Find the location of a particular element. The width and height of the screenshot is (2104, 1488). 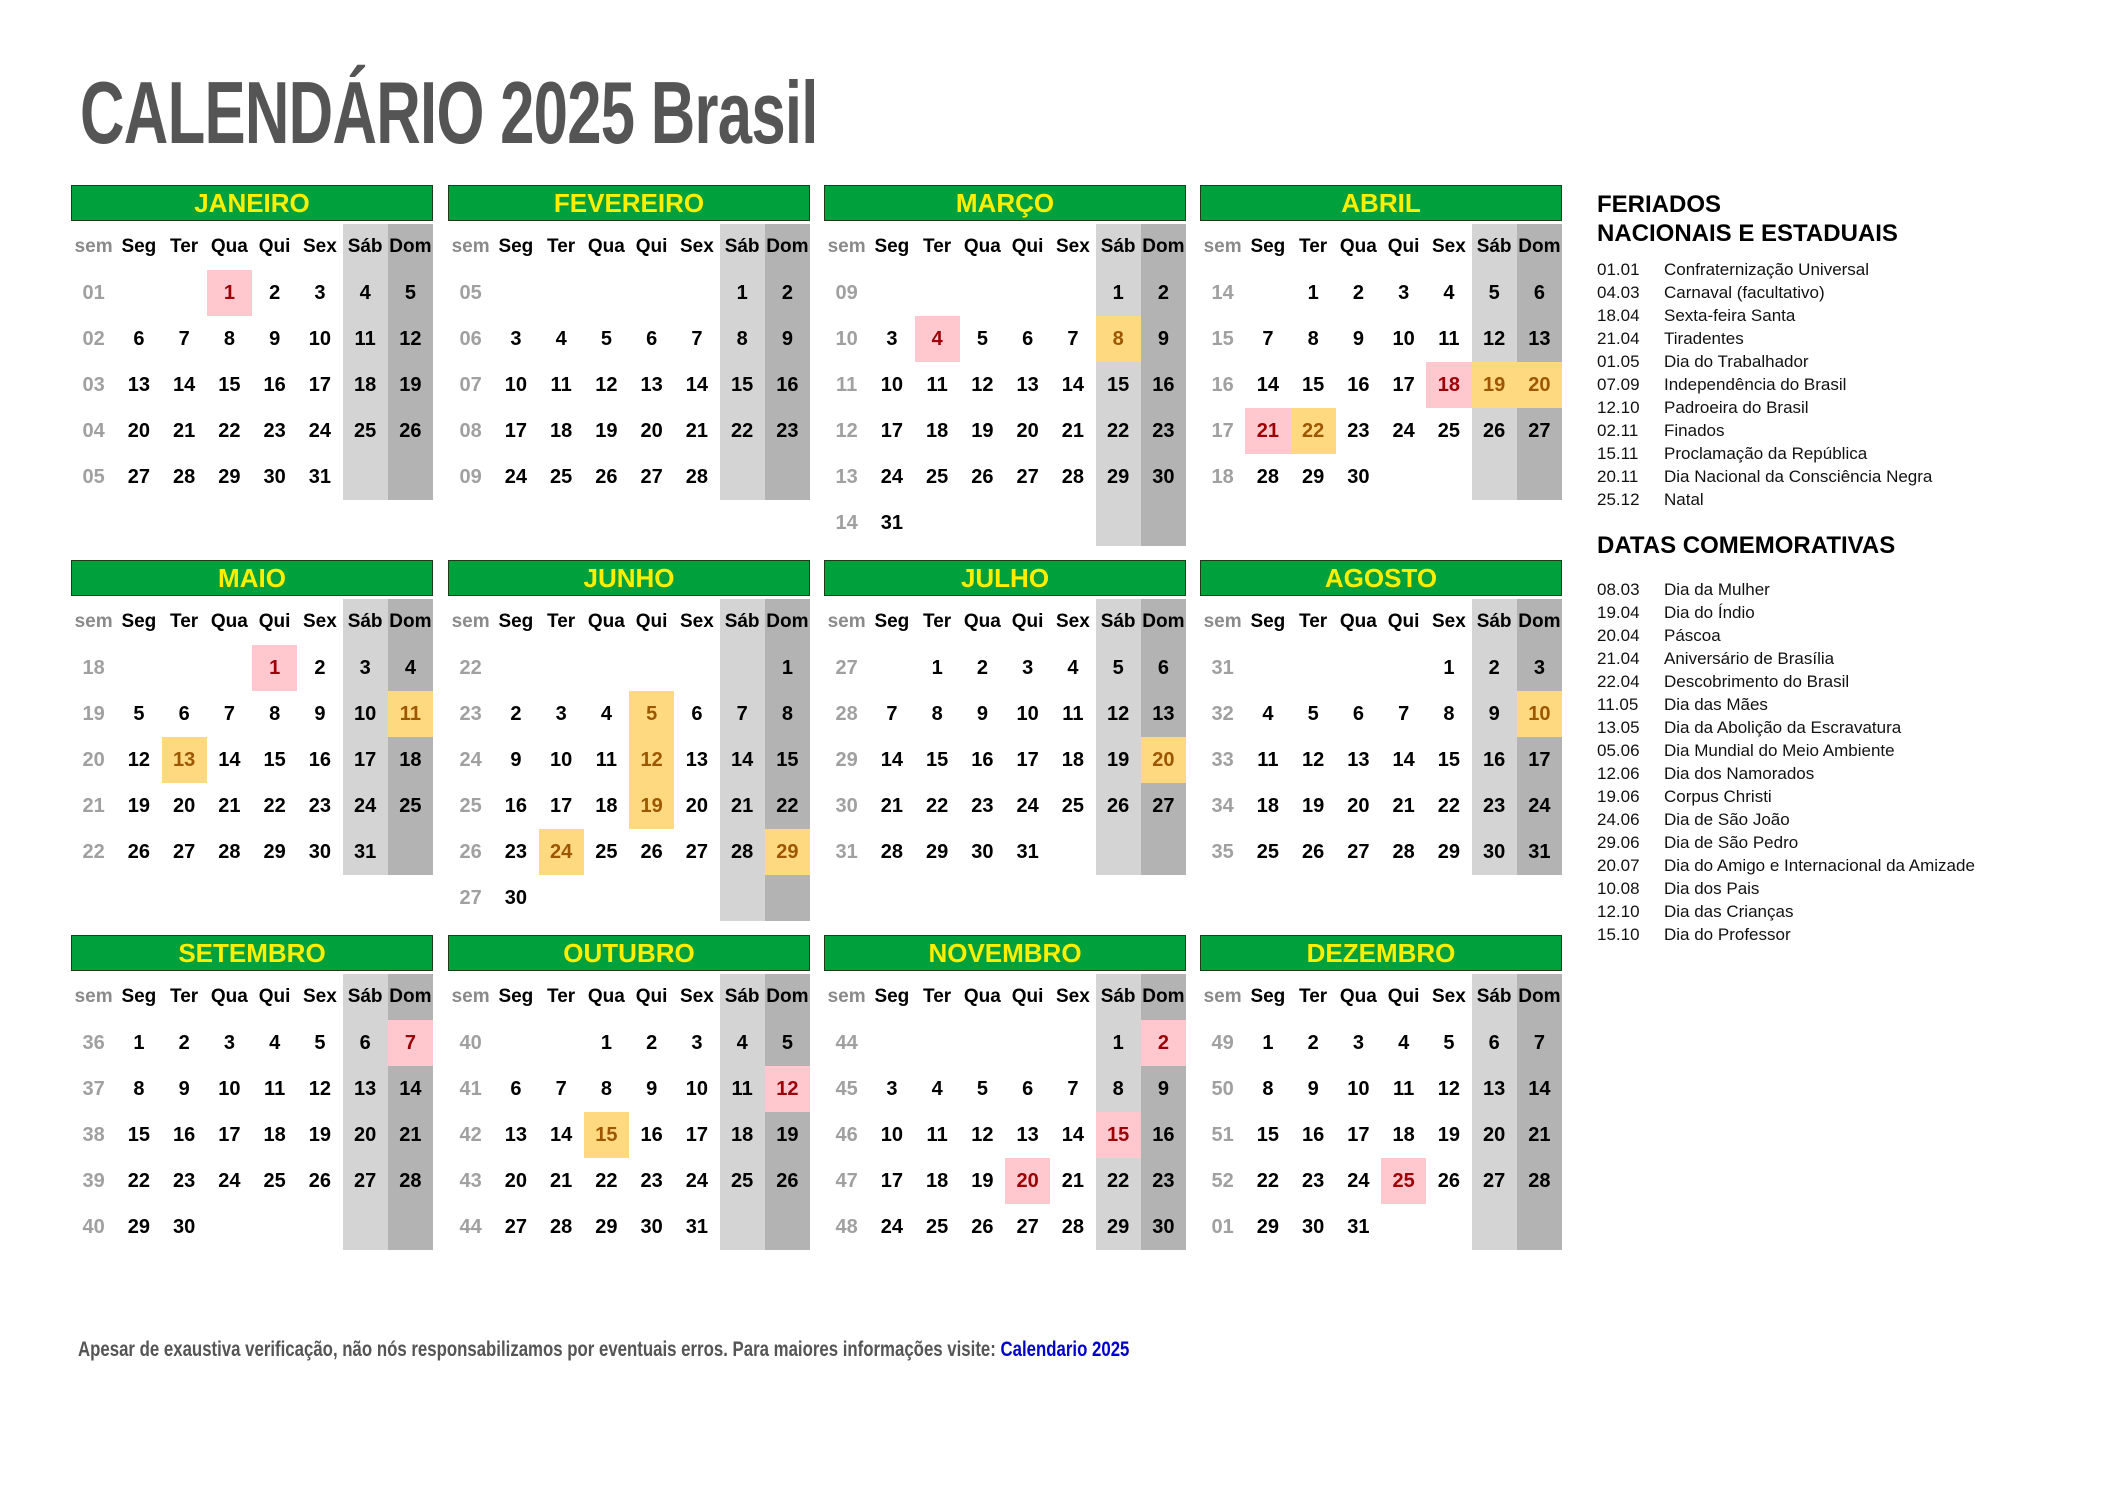

day-cell: 11 is located at coordinates (1268, 759).